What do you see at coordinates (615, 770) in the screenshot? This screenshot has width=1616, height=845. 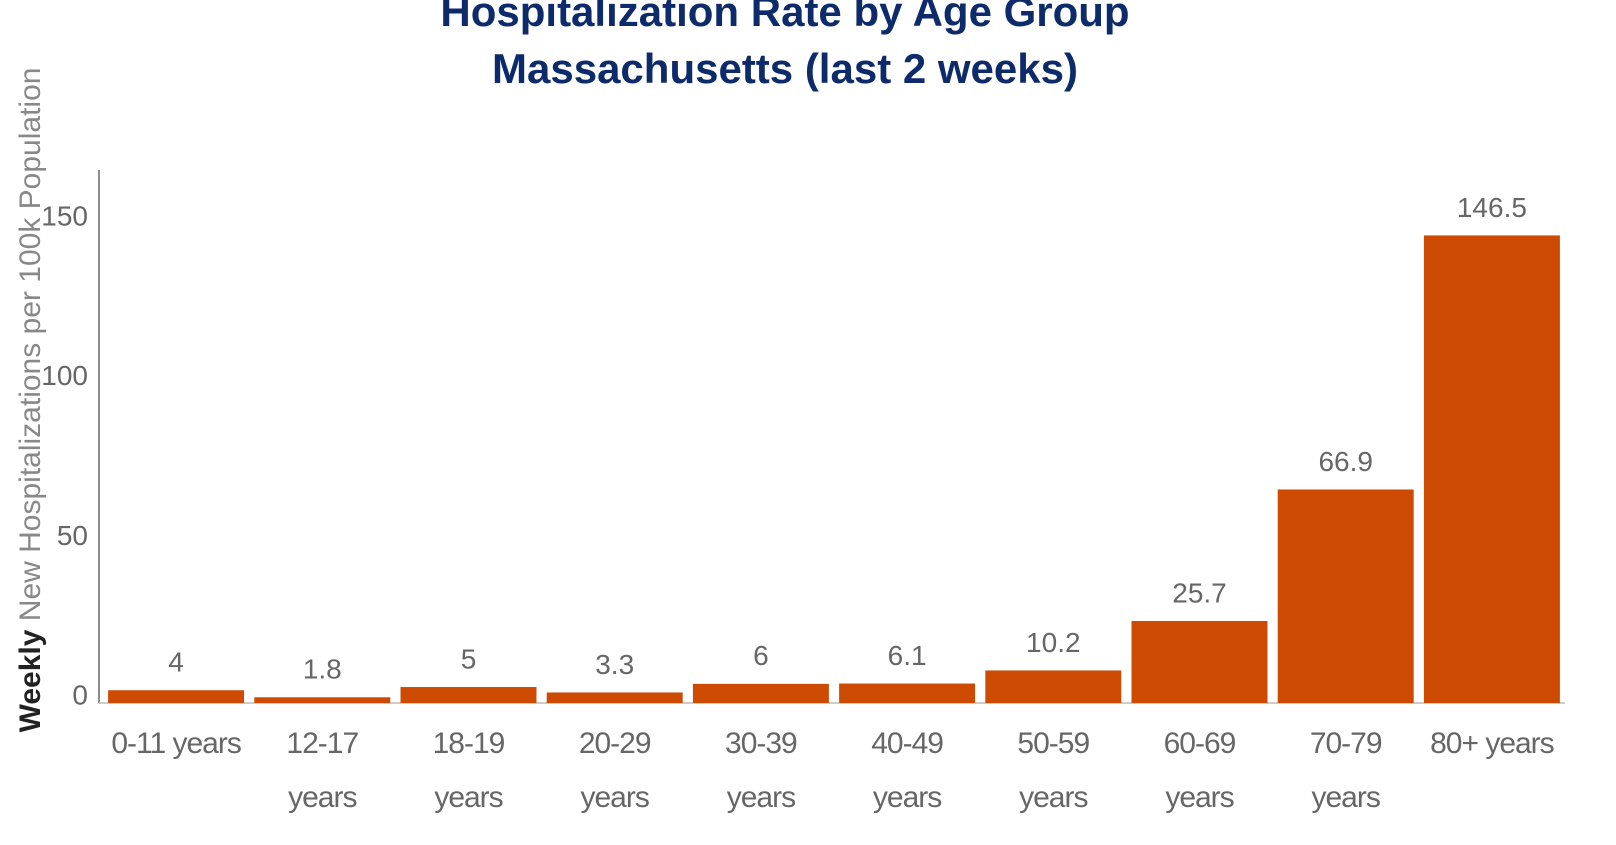 I see `x-tick-label: 20-29 years` at bounding box center [615, 770].